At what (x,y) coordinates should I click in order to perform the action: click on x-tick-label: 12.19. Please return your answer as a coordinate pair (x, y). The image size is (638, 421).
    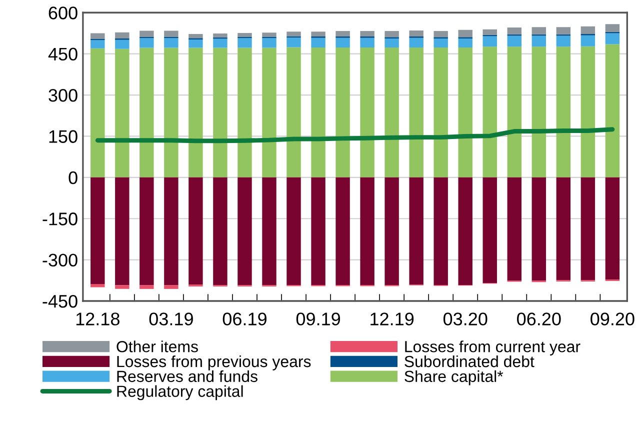
    Looking at the image, I should click on (392, 319).